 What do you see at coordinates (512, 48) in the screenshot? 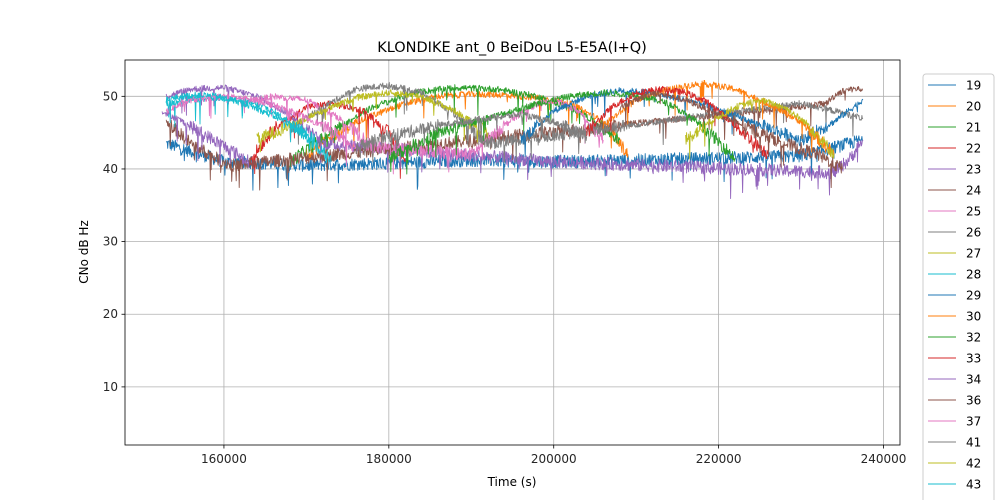
I see `chart-title: KLONDIKE ant_0 BeiDou L5-E5A(I+Q)` at bounding box center [512, 48].